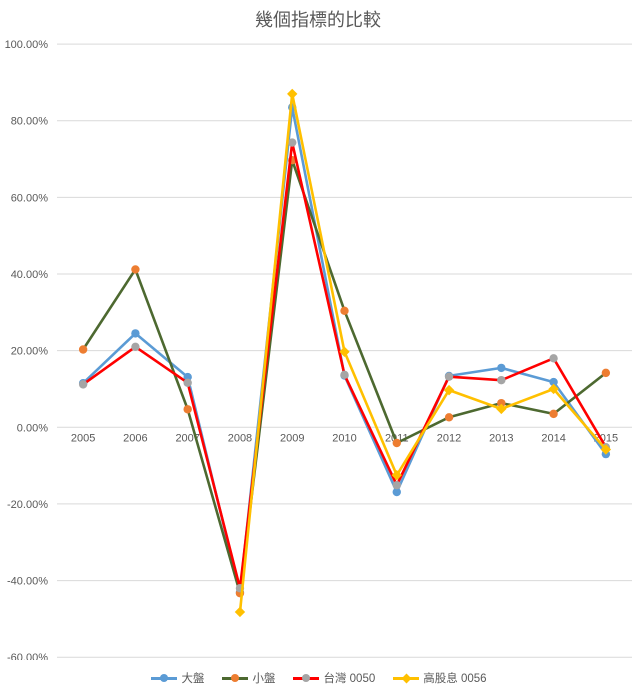 This screenshot has width=638, height=694. Describe the element at coordinates (501, 438) in the screenshot. I see `x-tick-label: 2013` at that location.